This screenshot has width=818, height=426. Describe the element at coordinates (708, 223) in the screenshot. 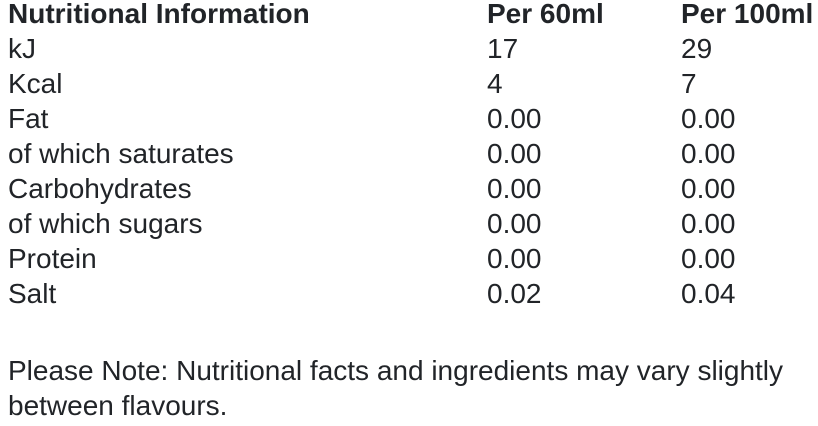

I see `row-value-sugars-per100: 0.00` at that location.